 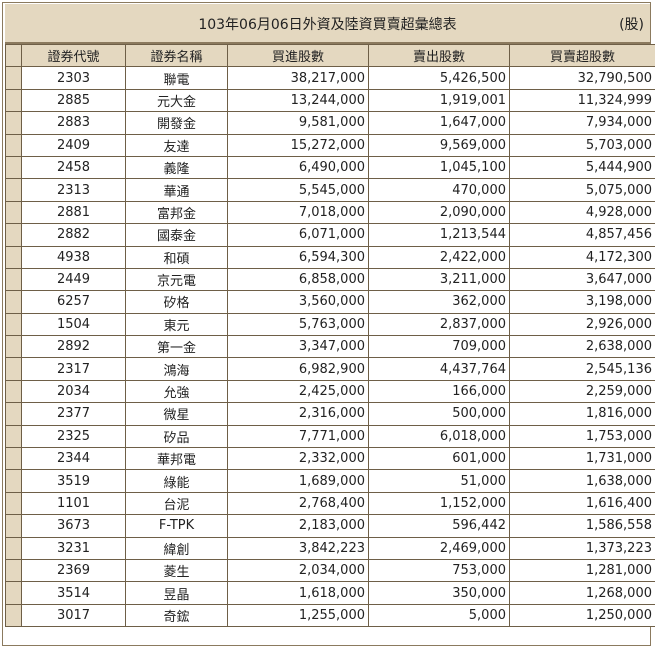 What do you see at coordinates (73, 369) in the screenshot?
I see `stock-code-cell: 2317` at bounding box center [73, 369].